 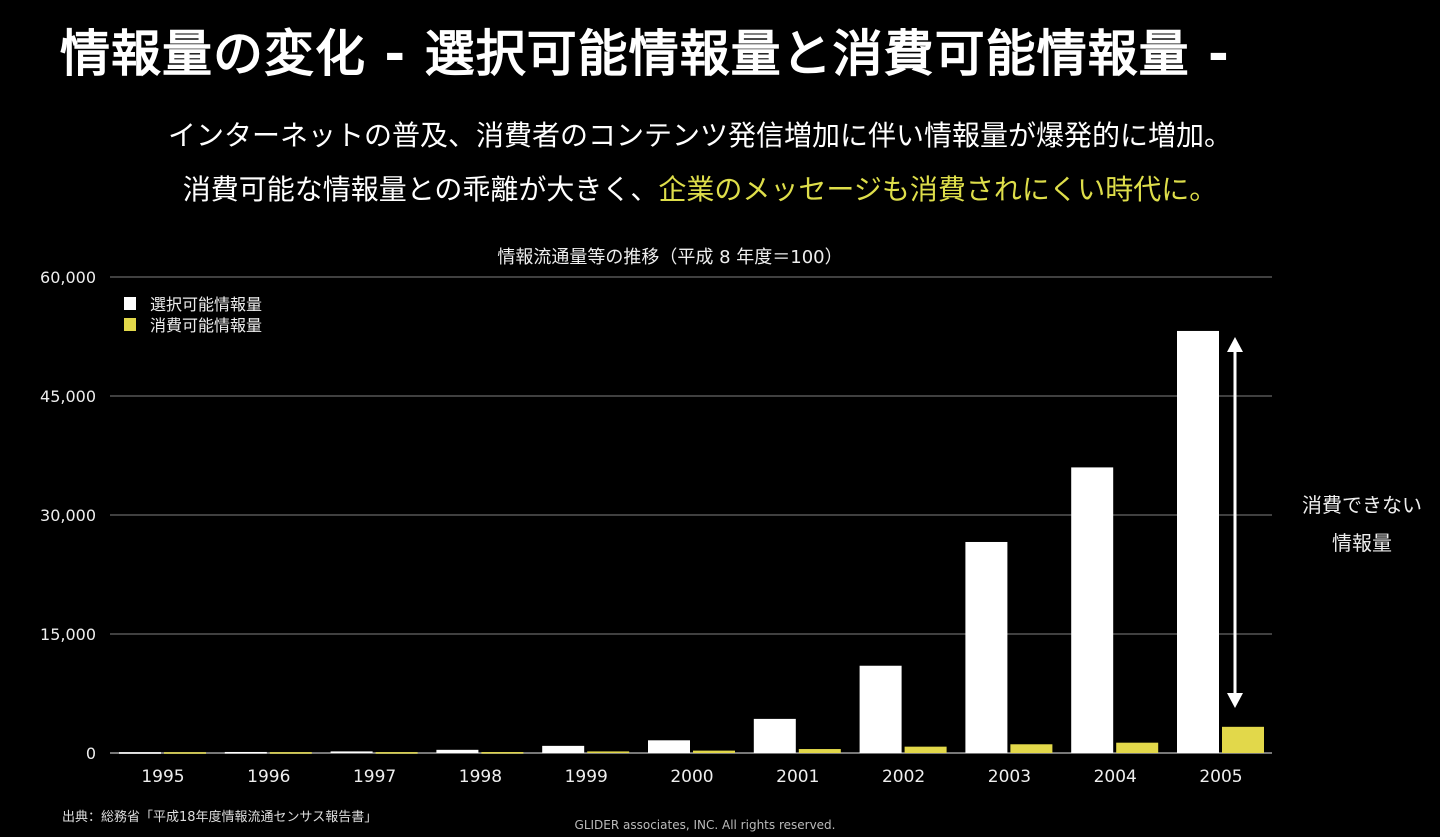 What do you see at coordinates (1235, 700) in the screenshot?
I see `arrow-down-head-icon` at bounding box center [1235, 700].